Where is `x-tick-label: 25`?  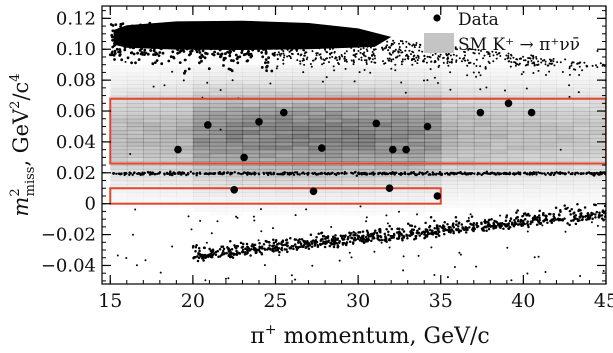
x-tick-label: 25 is located at coordinates (275, 301).